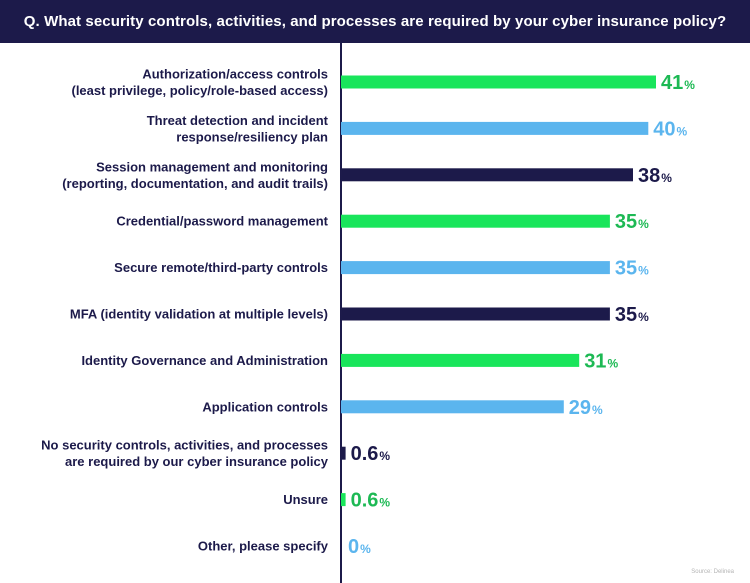  Describe the element at coordinates (655, 176) in the screenshot. I see `value-label: 38%` at that location.